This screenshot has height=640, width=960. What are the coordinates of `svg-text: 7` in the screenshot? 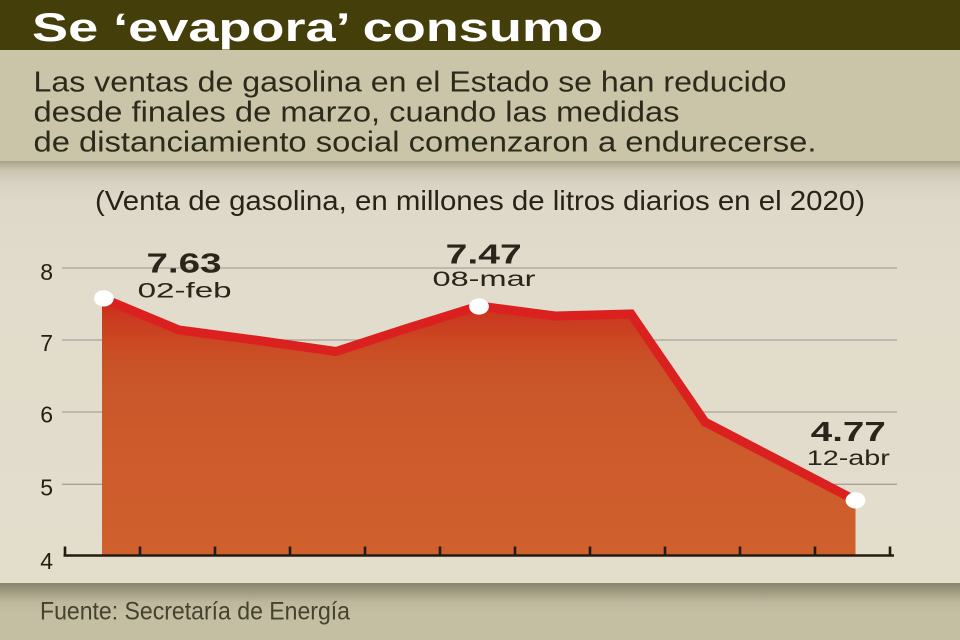 It's located at (46, 343).